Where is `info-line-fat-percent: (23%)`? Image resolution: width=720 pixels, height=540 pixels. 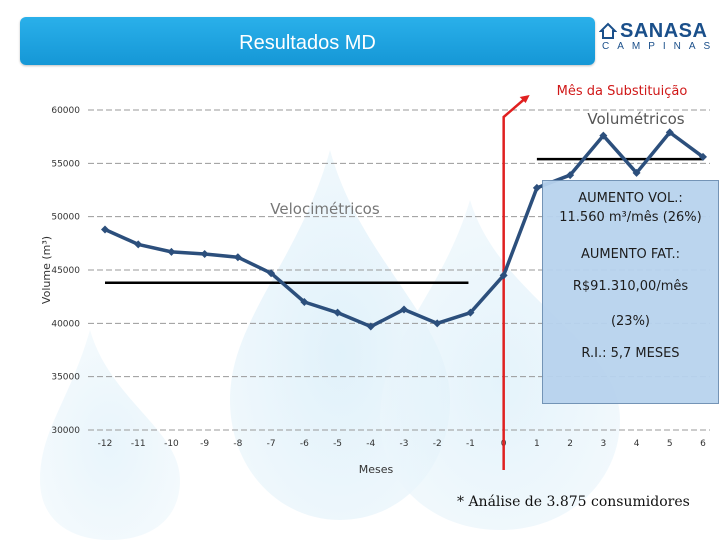
info-line-fat-percent: (23%) is located at coordinates (630, 321).